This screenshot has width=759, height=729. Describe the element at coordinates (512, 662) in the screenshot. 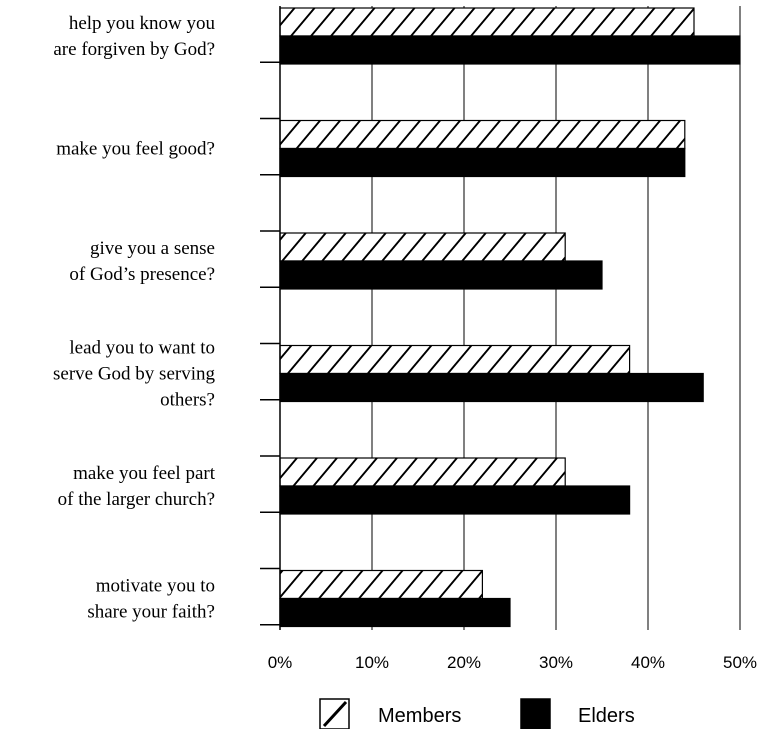

I see `x-tick-labels: 0% 10% 20% 30% 40% 50%` at that location.